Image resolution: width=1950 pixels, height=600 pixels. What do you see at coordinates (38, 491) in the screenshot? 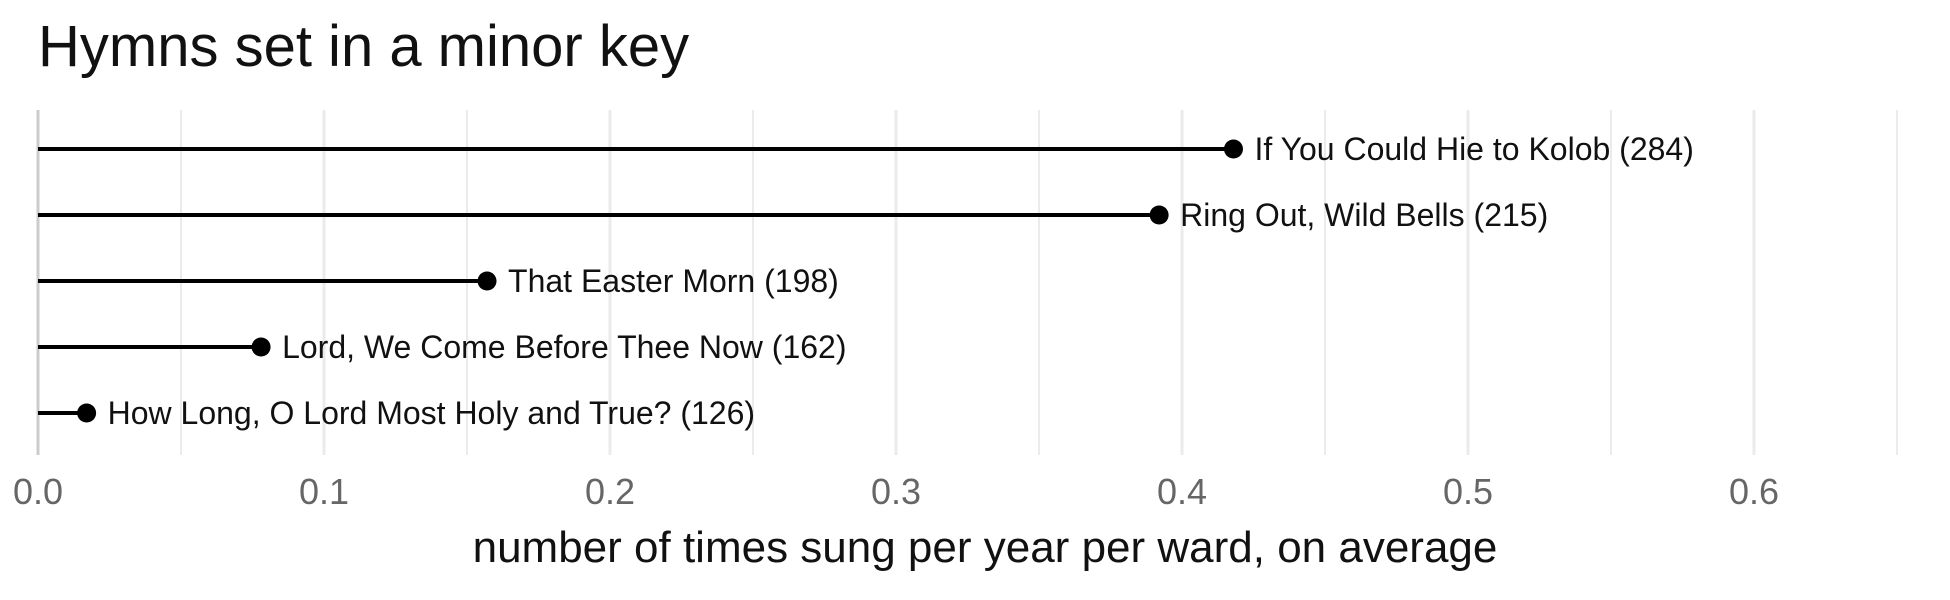
I see `x-tick-label: 0.0` at bounding box center [38, 491].